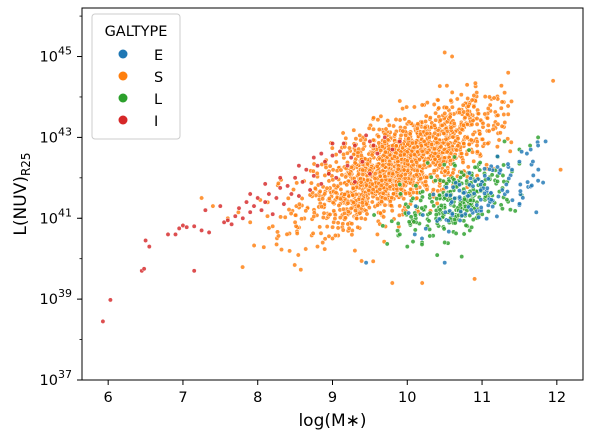 Image resolution: width=590 pixels, height=442 pixels. What do you see at coordinates (182, 398) in the screenshot?
I see `x-tick-label: 7` at bounding box center [182, 398].